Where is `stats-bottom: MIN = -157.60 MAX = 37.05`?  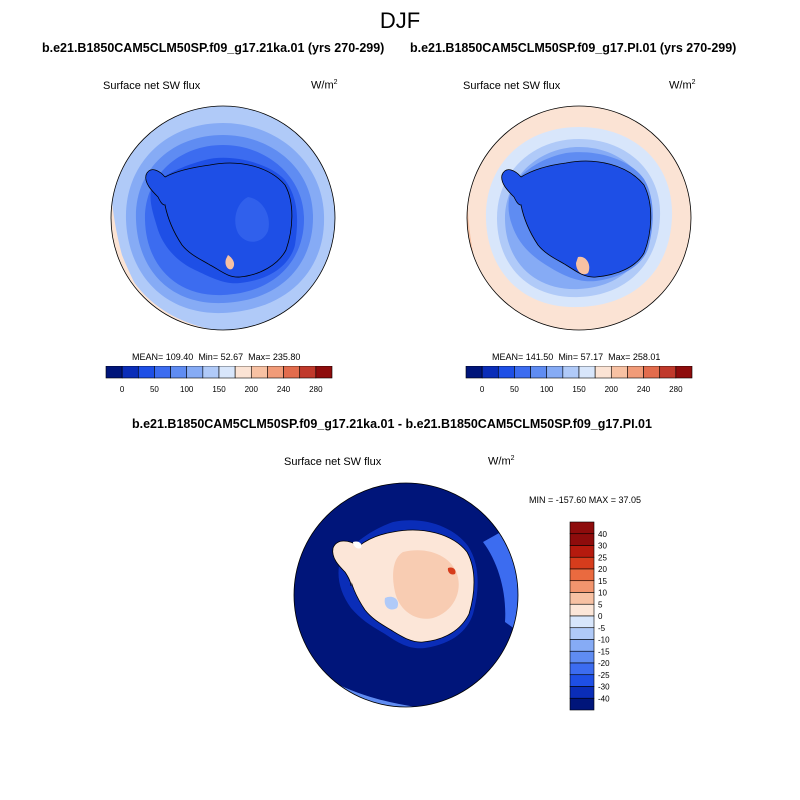
stats-bottom: MIN = -157.60 MAX = 37.05 is located at coordinates (585, 500).